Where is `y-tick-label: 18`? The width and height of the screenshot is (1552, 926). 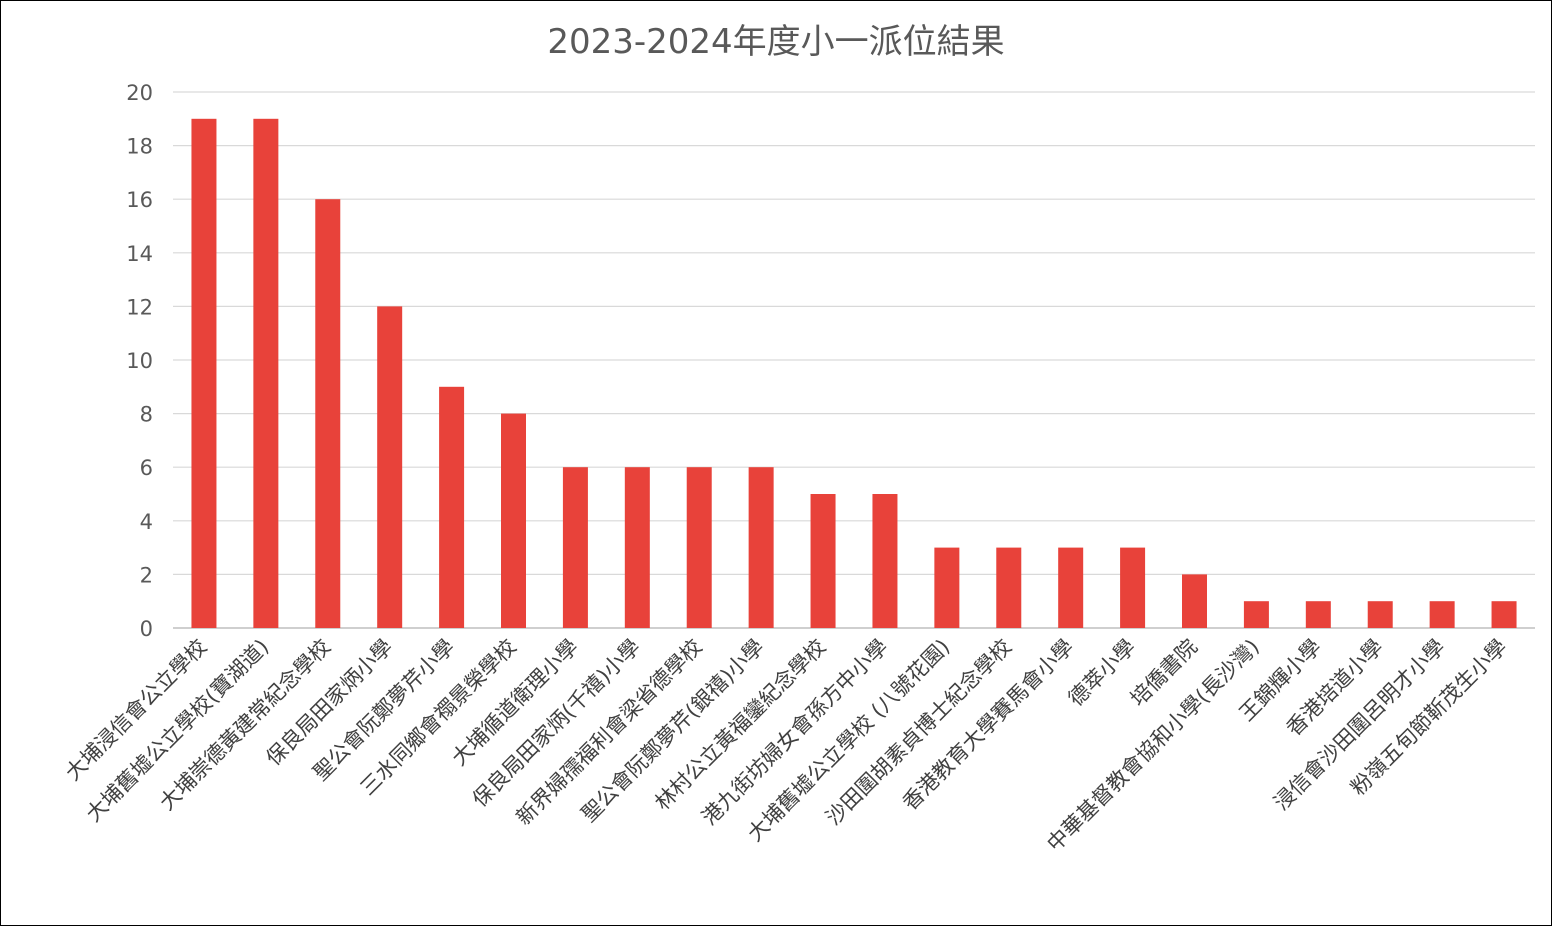 y-tick-label: 18 is located at coordinates (139, 147).